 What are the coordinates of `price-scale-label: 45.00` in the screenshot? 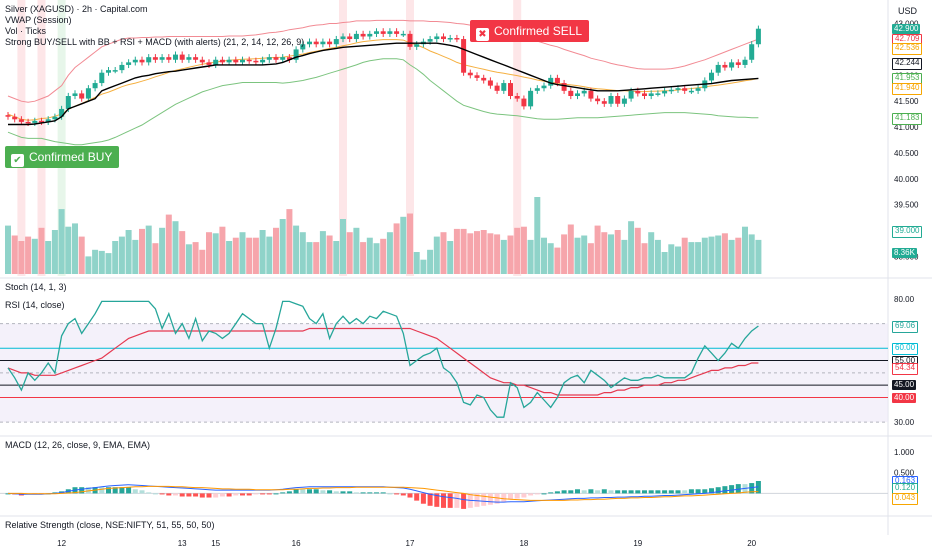 It's located at (904, 385).